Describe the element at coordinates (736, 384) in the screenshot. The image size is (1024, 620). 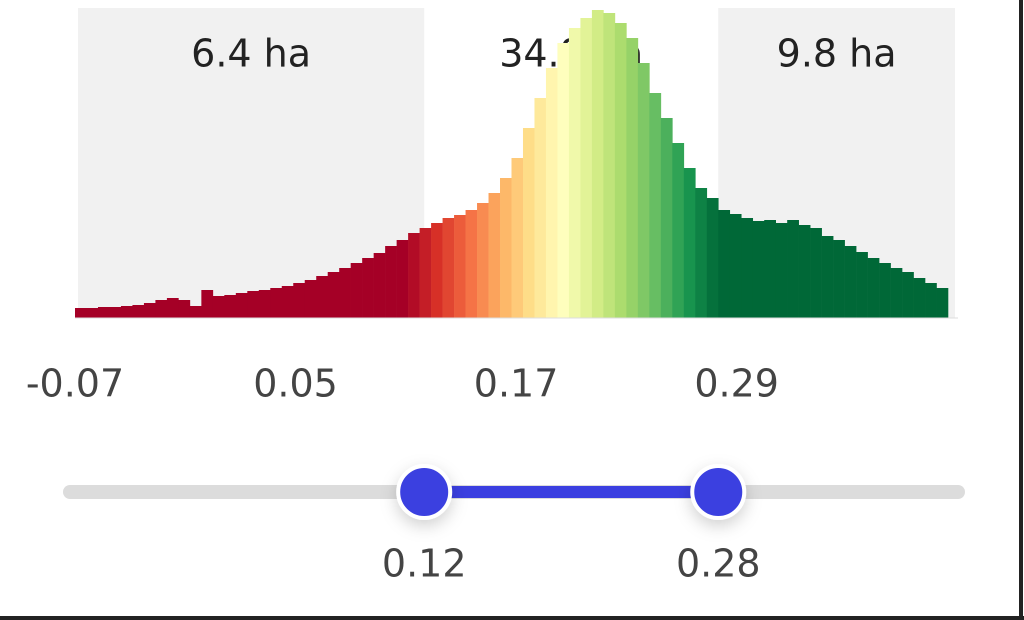
I see `x-tick-label: 0.29` at that location.